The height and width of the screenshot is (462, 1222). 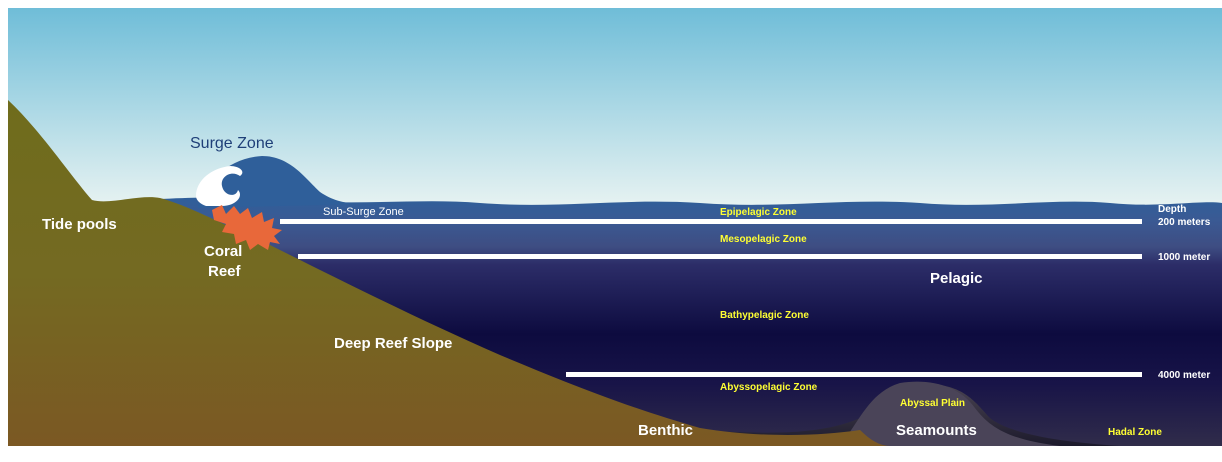 I want to click on depth-mark-200: 200 meters, so click(x=1184, y=222).